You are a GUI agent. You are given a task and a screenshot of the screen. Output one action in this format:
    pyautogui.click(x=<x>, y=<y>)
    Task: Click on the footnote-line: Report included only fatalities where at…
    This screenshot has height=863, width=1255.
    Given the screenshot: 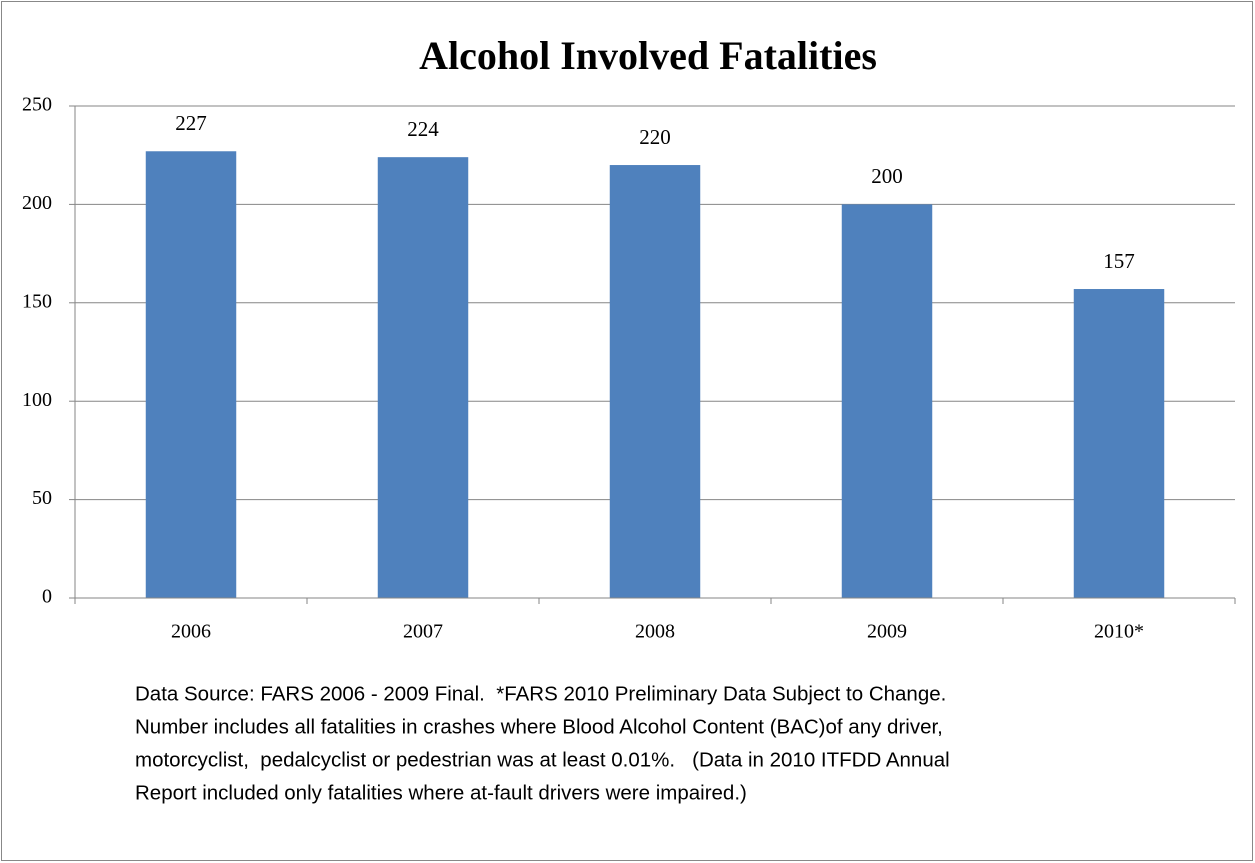 What is the action you would take?
    pyautogui.click(x=441, y=792)
    